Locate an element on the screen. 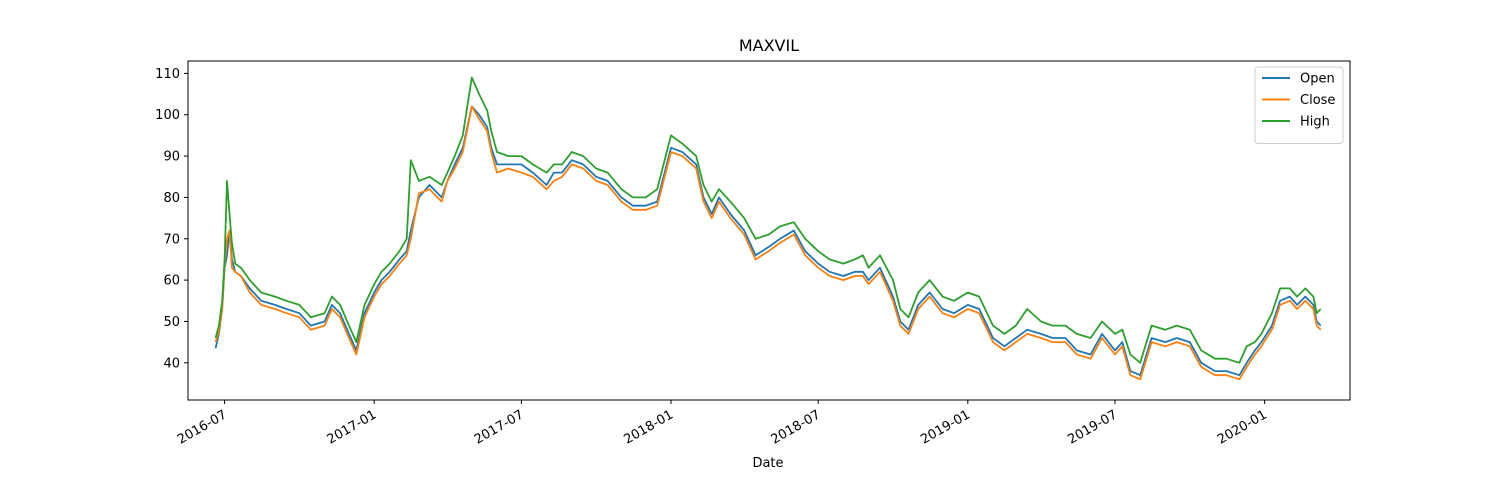  legend-box is located at coordinates (1299, 105).